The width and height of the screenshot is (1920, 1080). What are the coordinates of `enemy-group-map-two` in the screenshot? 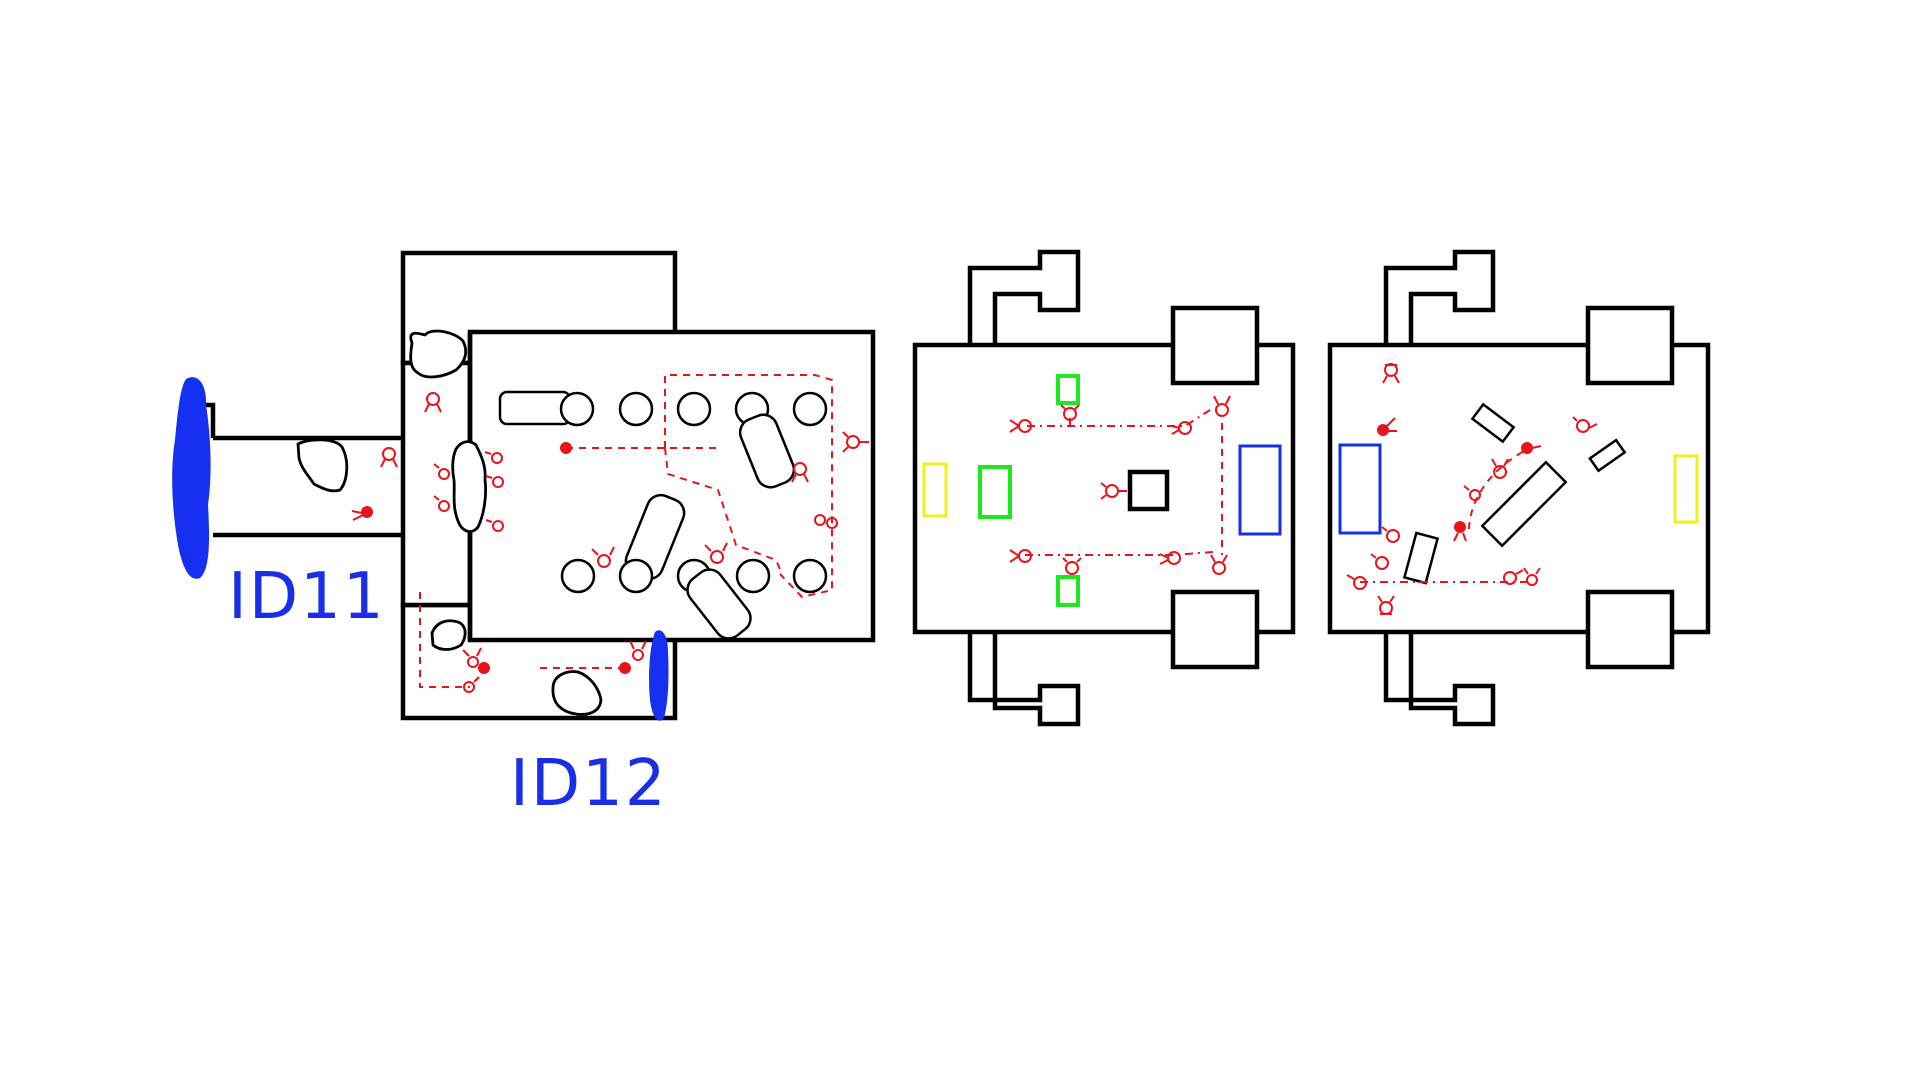 It's located at (1120, 485).